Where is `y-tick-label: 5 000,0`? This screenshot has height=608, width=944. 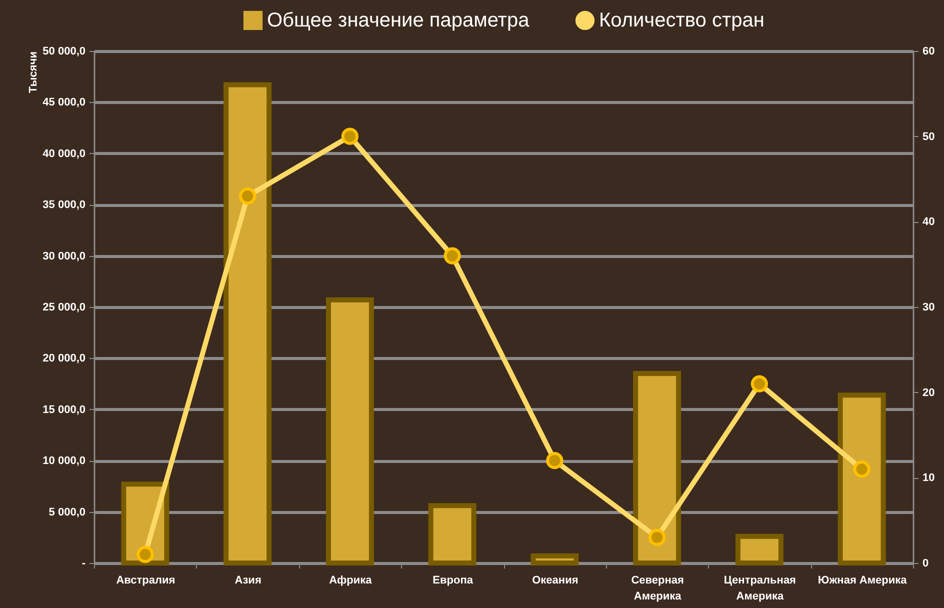
y-tick-label: 5 000,0 is located at coordinates (67, 512).